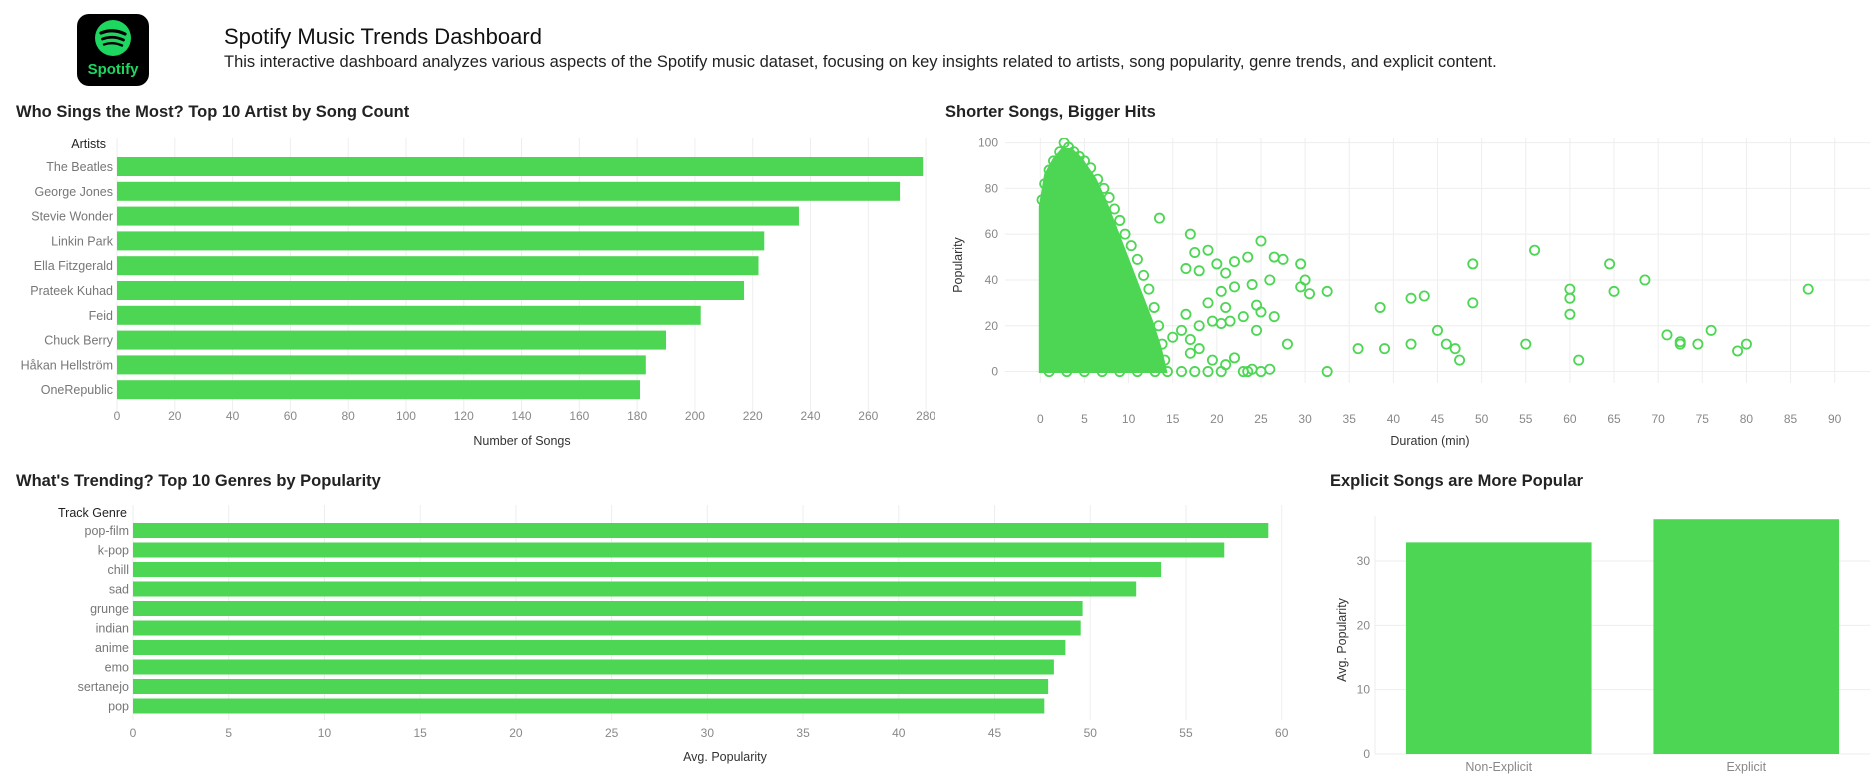 The width and height of the screenshot is (1873, 782). I want to click on genres-x-tick-label: 45, so click(995, 733).